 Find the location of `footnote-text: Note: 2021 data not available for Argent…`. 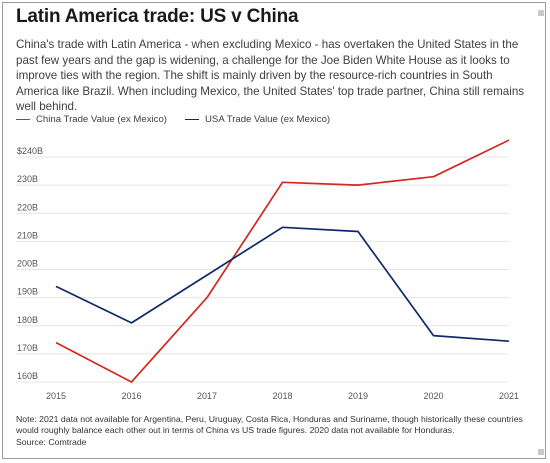

footnote-text: Note: 2021 data not available for Argent… is located at coordinates (269, 425).